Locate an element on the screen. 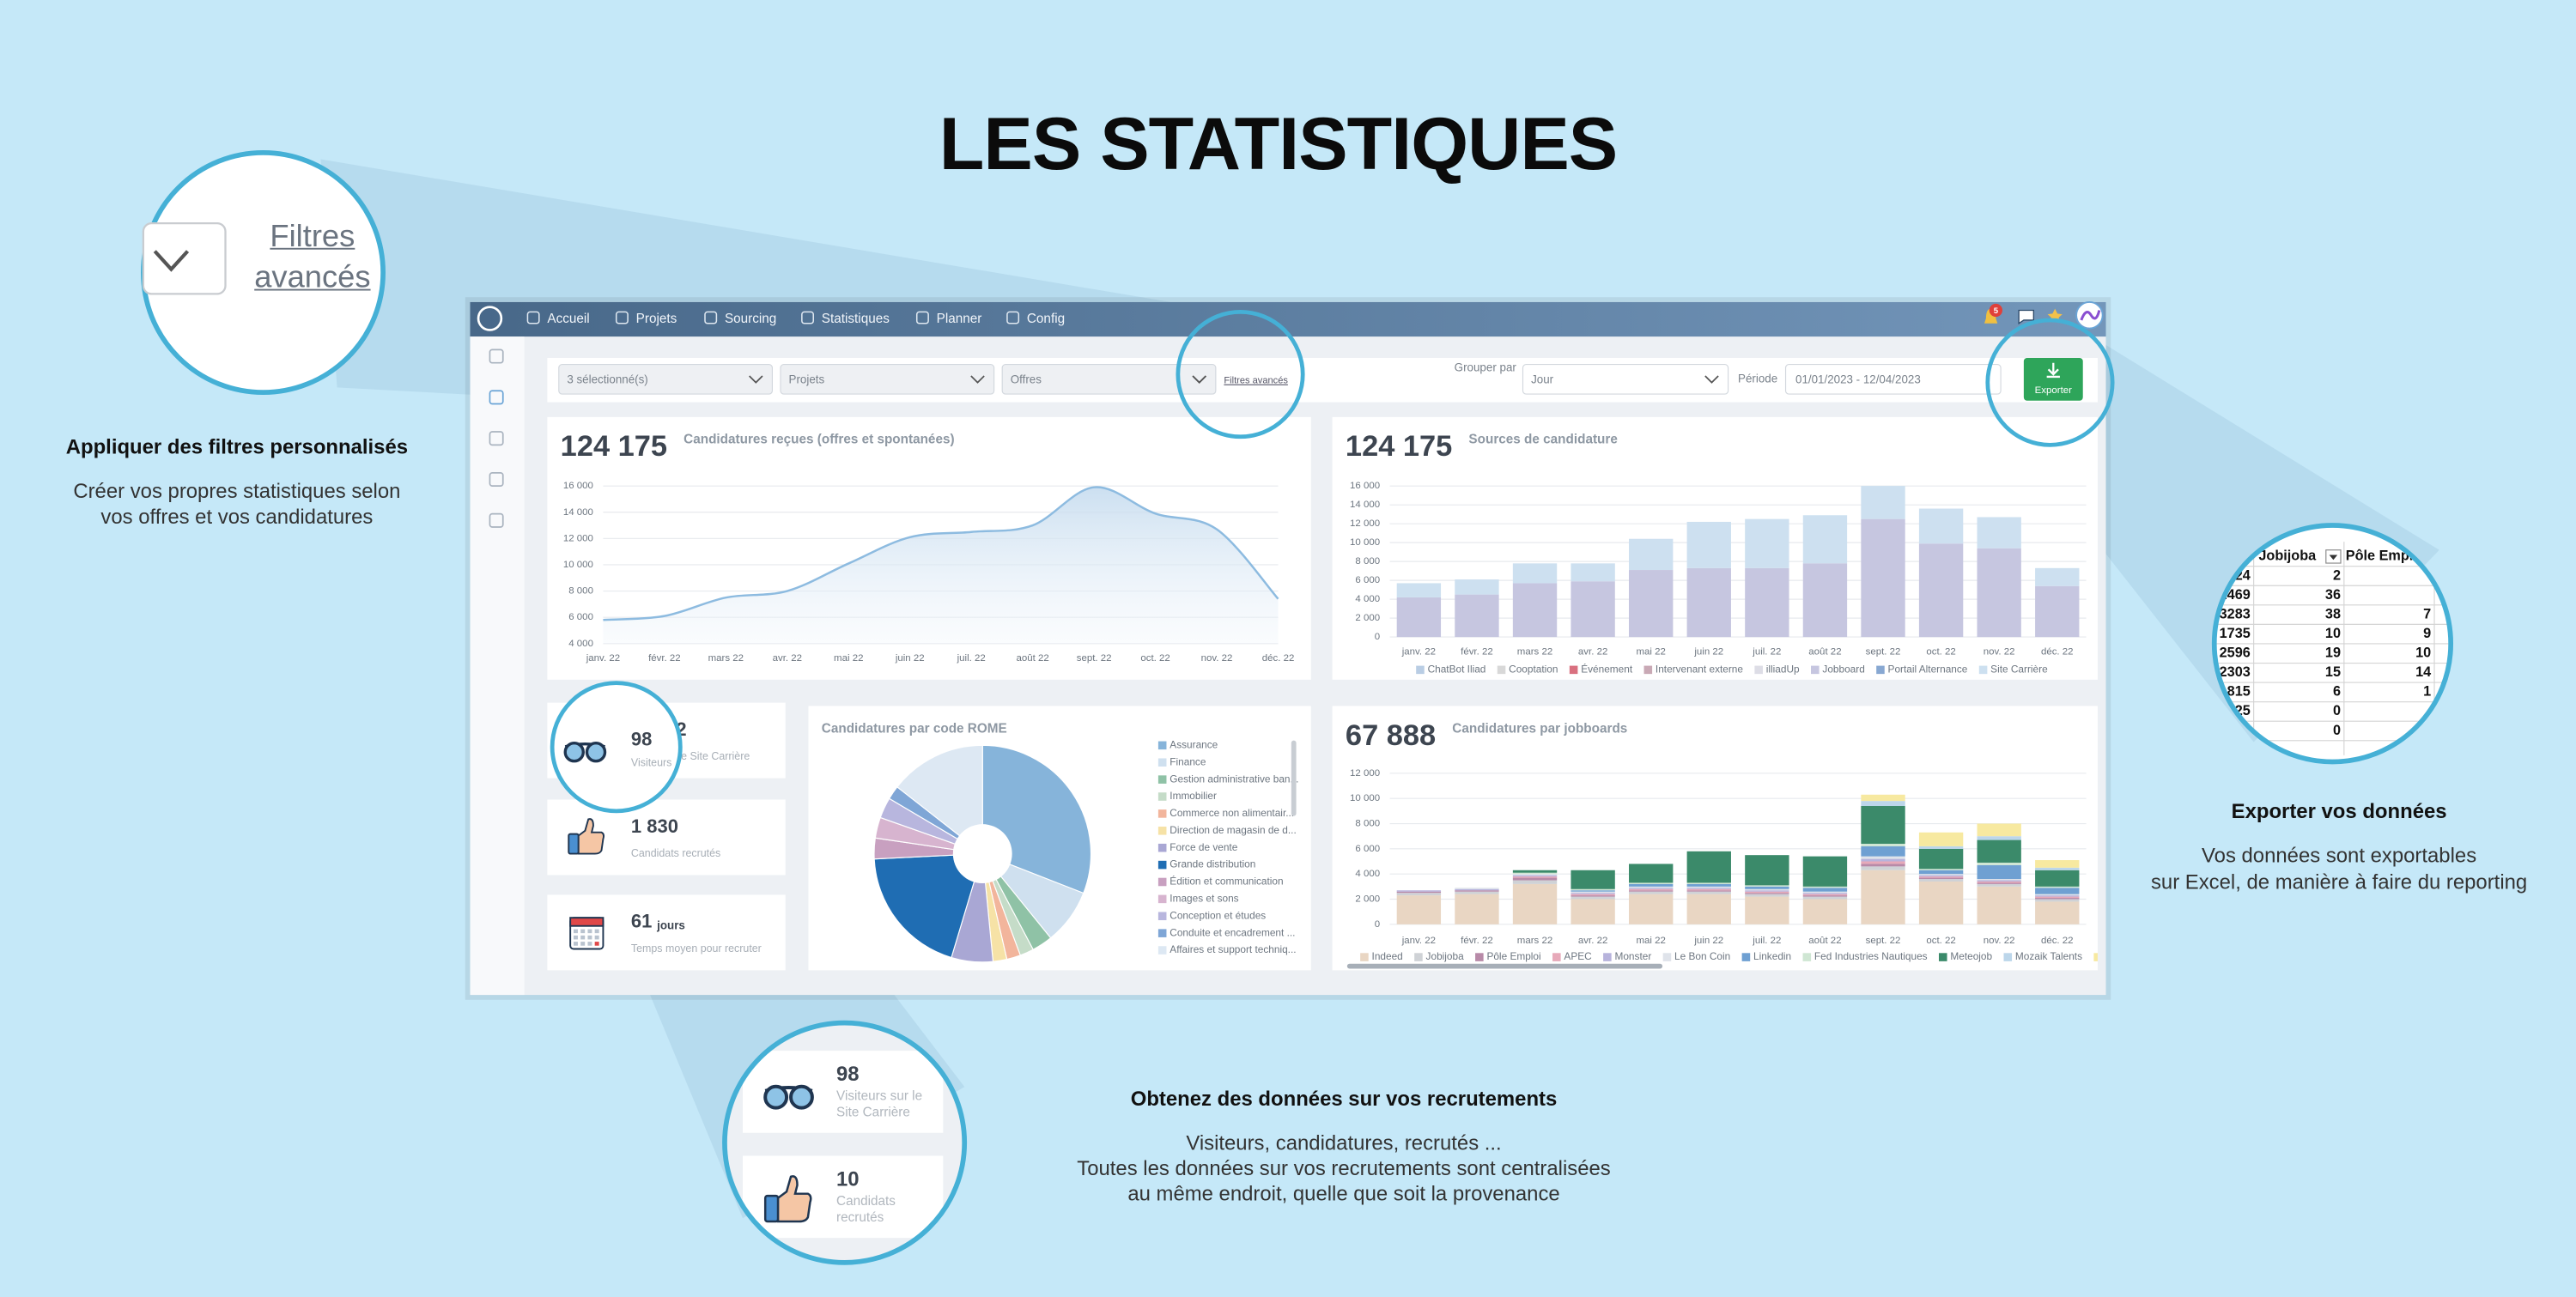 The image size is (2576, 1297). stat-value: 61 is located at coordinates (641, 921).